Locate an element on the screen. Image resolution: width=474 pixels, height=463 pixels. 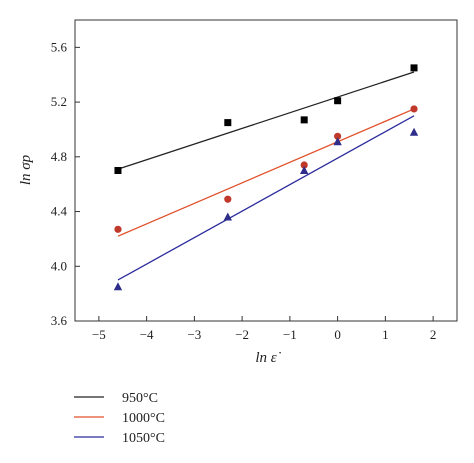
y-tick-label: 5.2 is located at coordinates (59, 101).